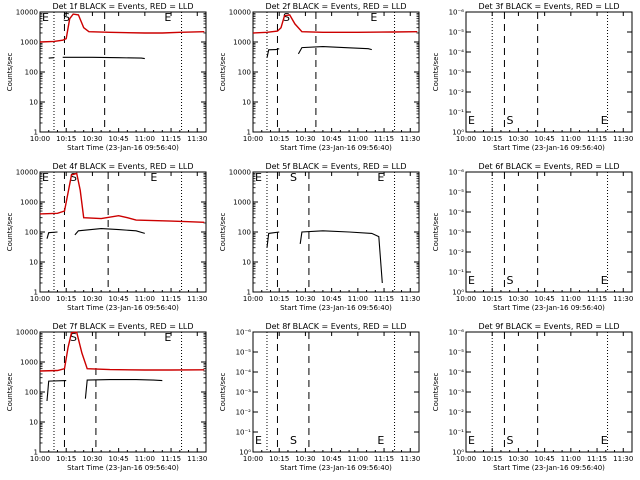 Image resolution: width=640 pixels, height=480 pixels. I want to click on y-tick-label: 10⁻³, so click(457, 393).